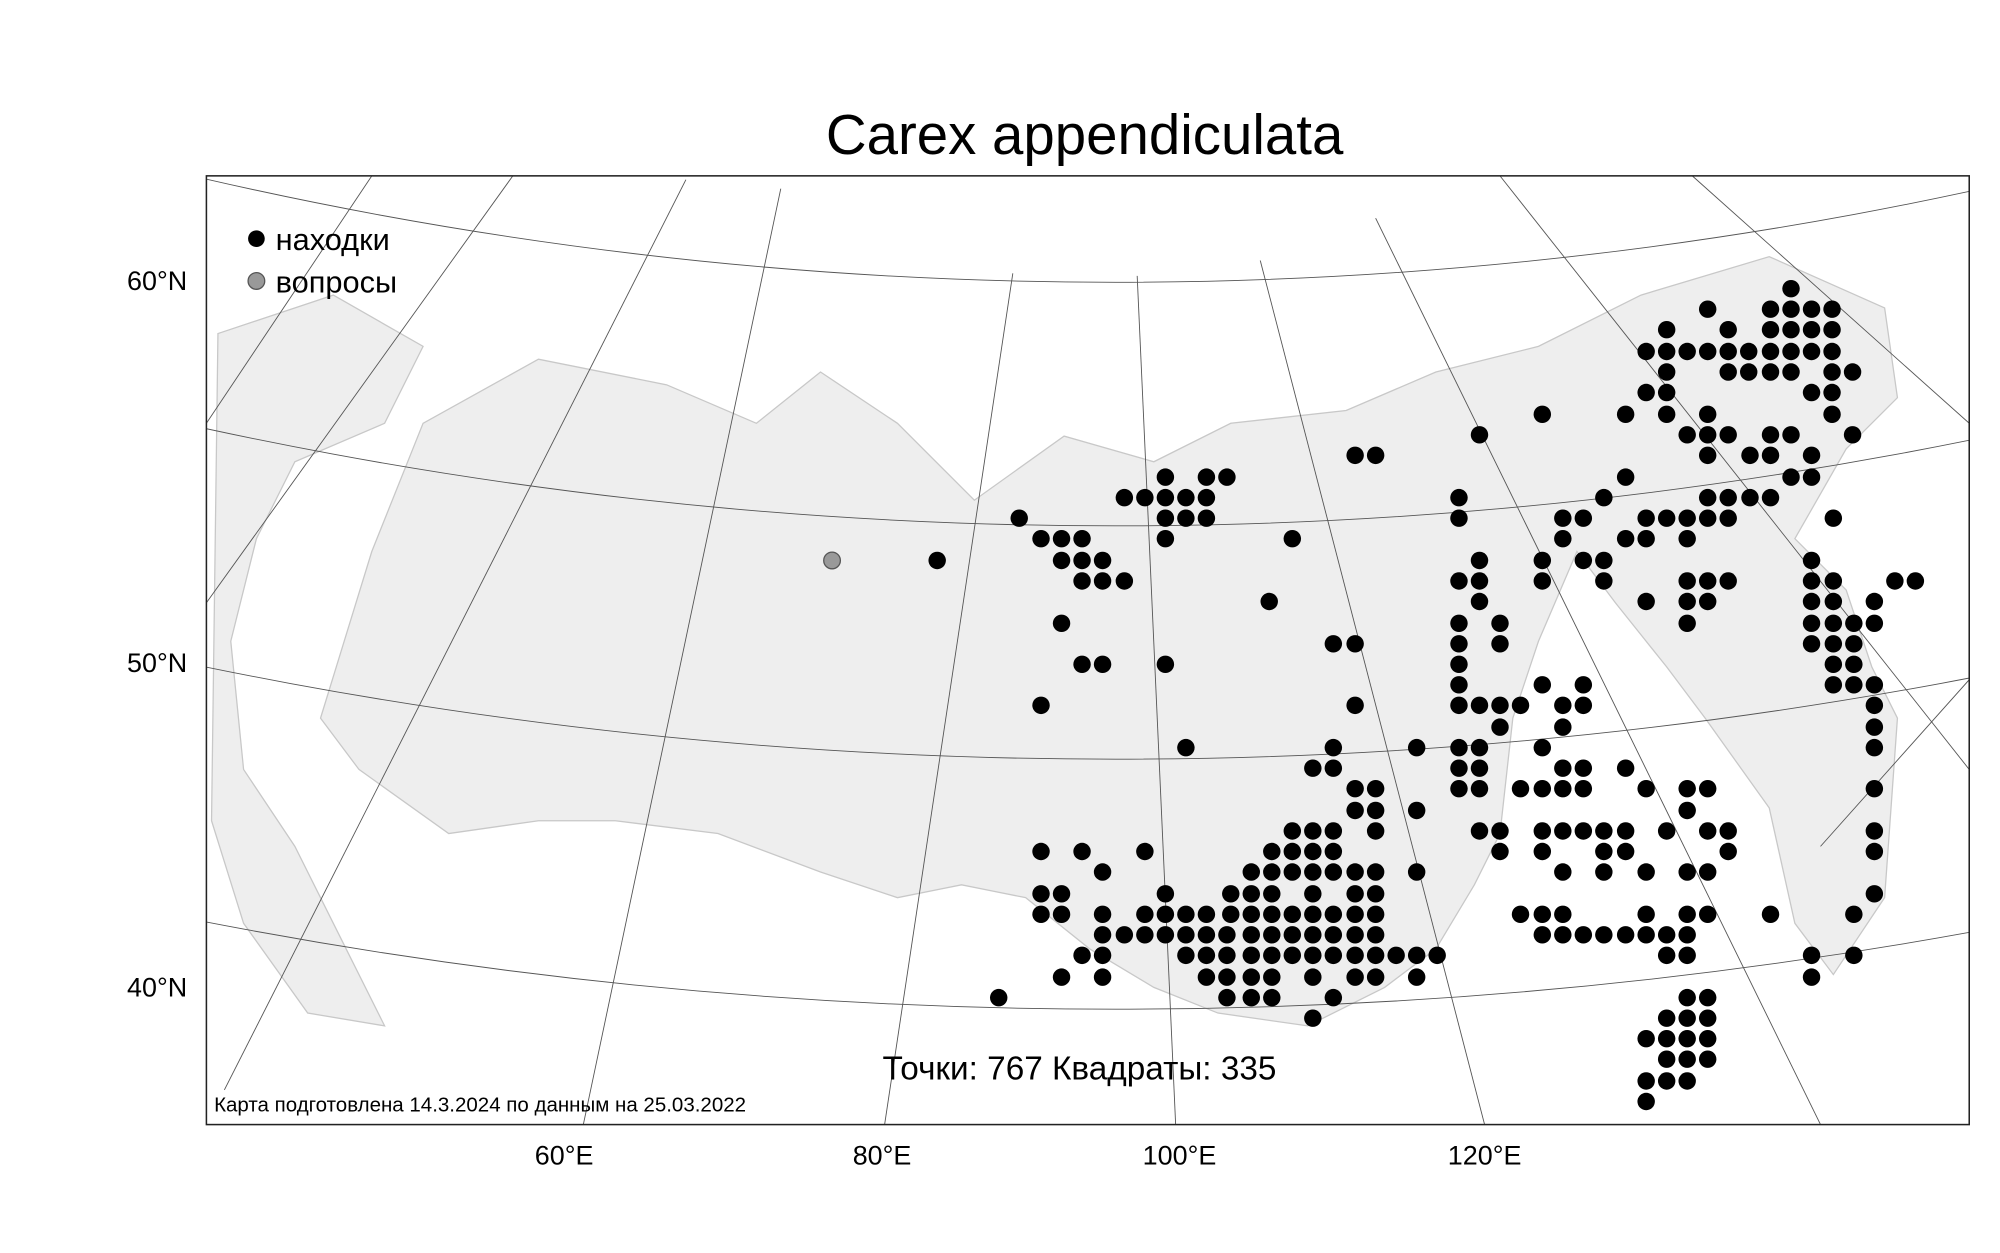 The height and width of the screenshot is (1253, 2000). I want to click on lat-label: 50°N, so click(157, 663).